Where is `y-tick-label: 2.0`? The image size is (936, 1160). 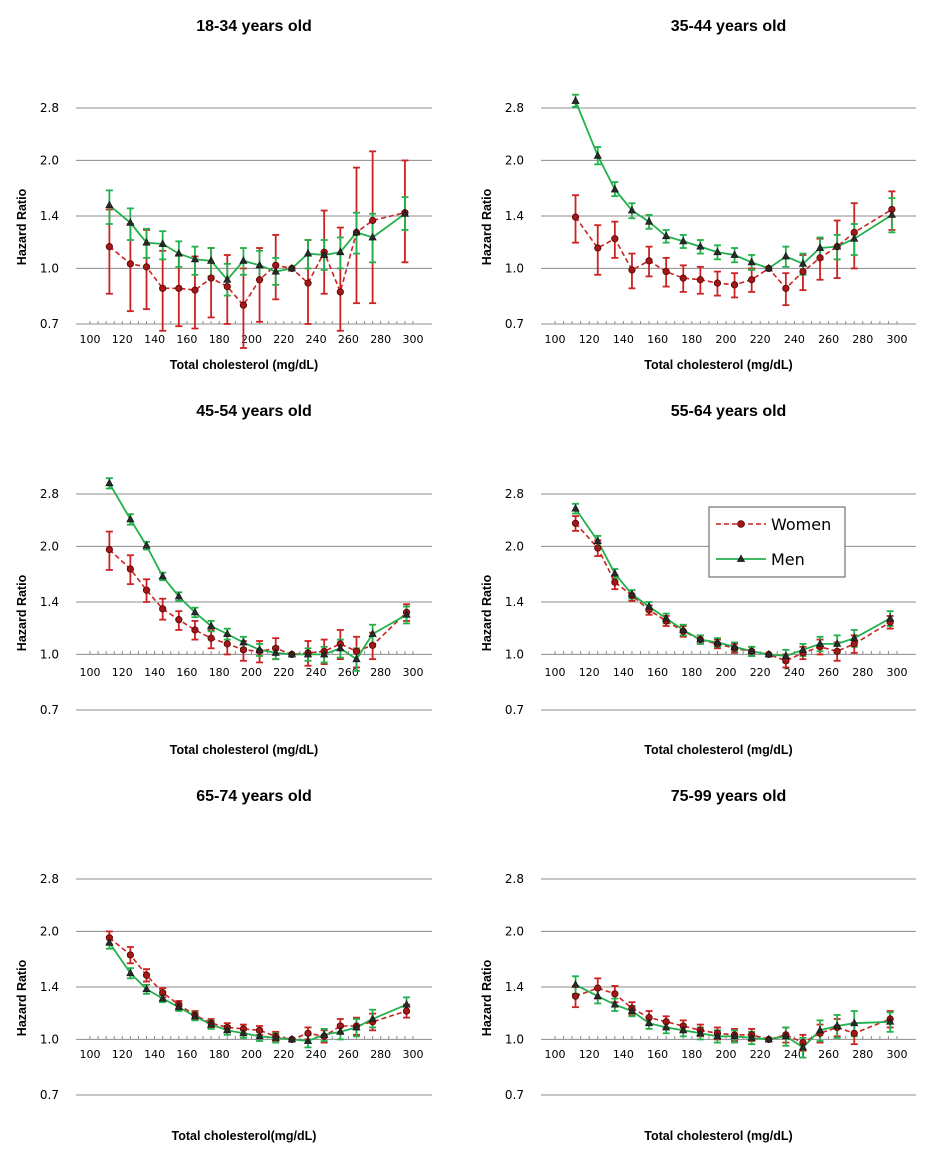
y-tick-label: 2.0 is located at coordinates (514, 546).